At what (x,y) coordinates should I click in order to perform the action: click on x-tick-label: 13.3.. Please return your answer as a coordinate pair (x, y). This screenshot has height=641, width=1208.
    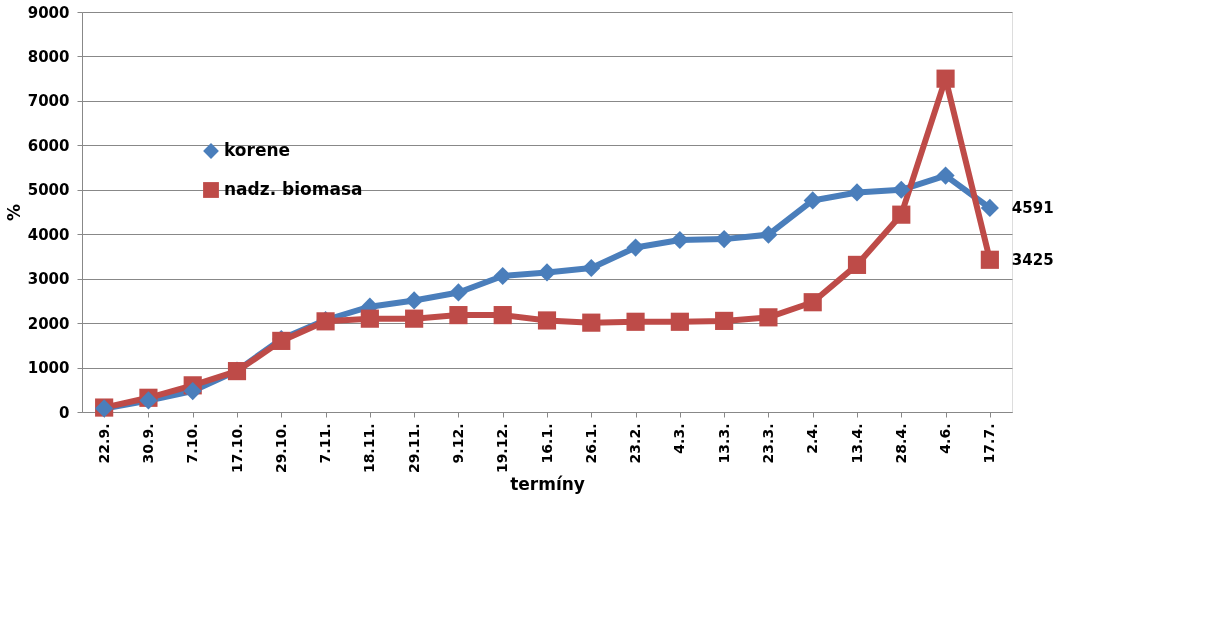
    Looking at the image, I should click on (723, 443).